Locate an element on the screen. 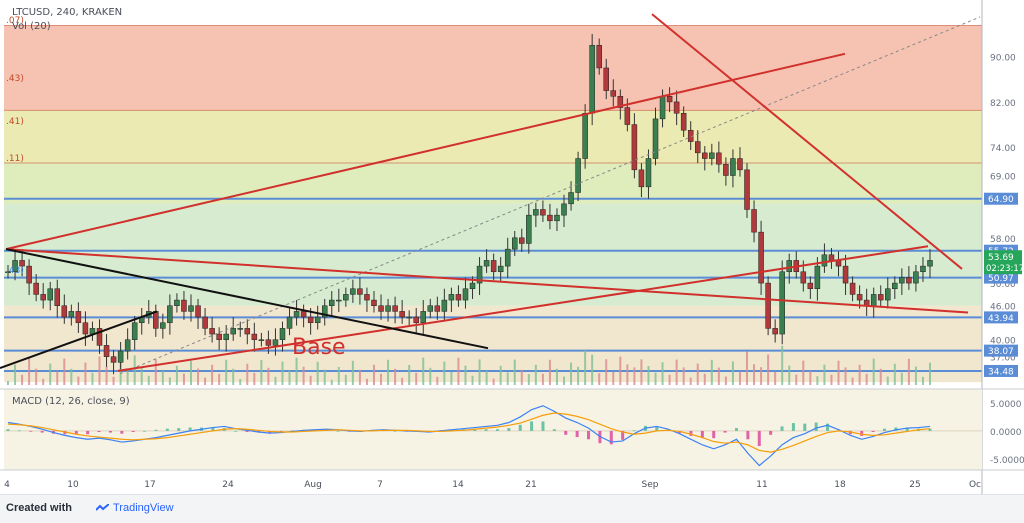  time-tick-label: Oc is located at coordinates (975, 485).